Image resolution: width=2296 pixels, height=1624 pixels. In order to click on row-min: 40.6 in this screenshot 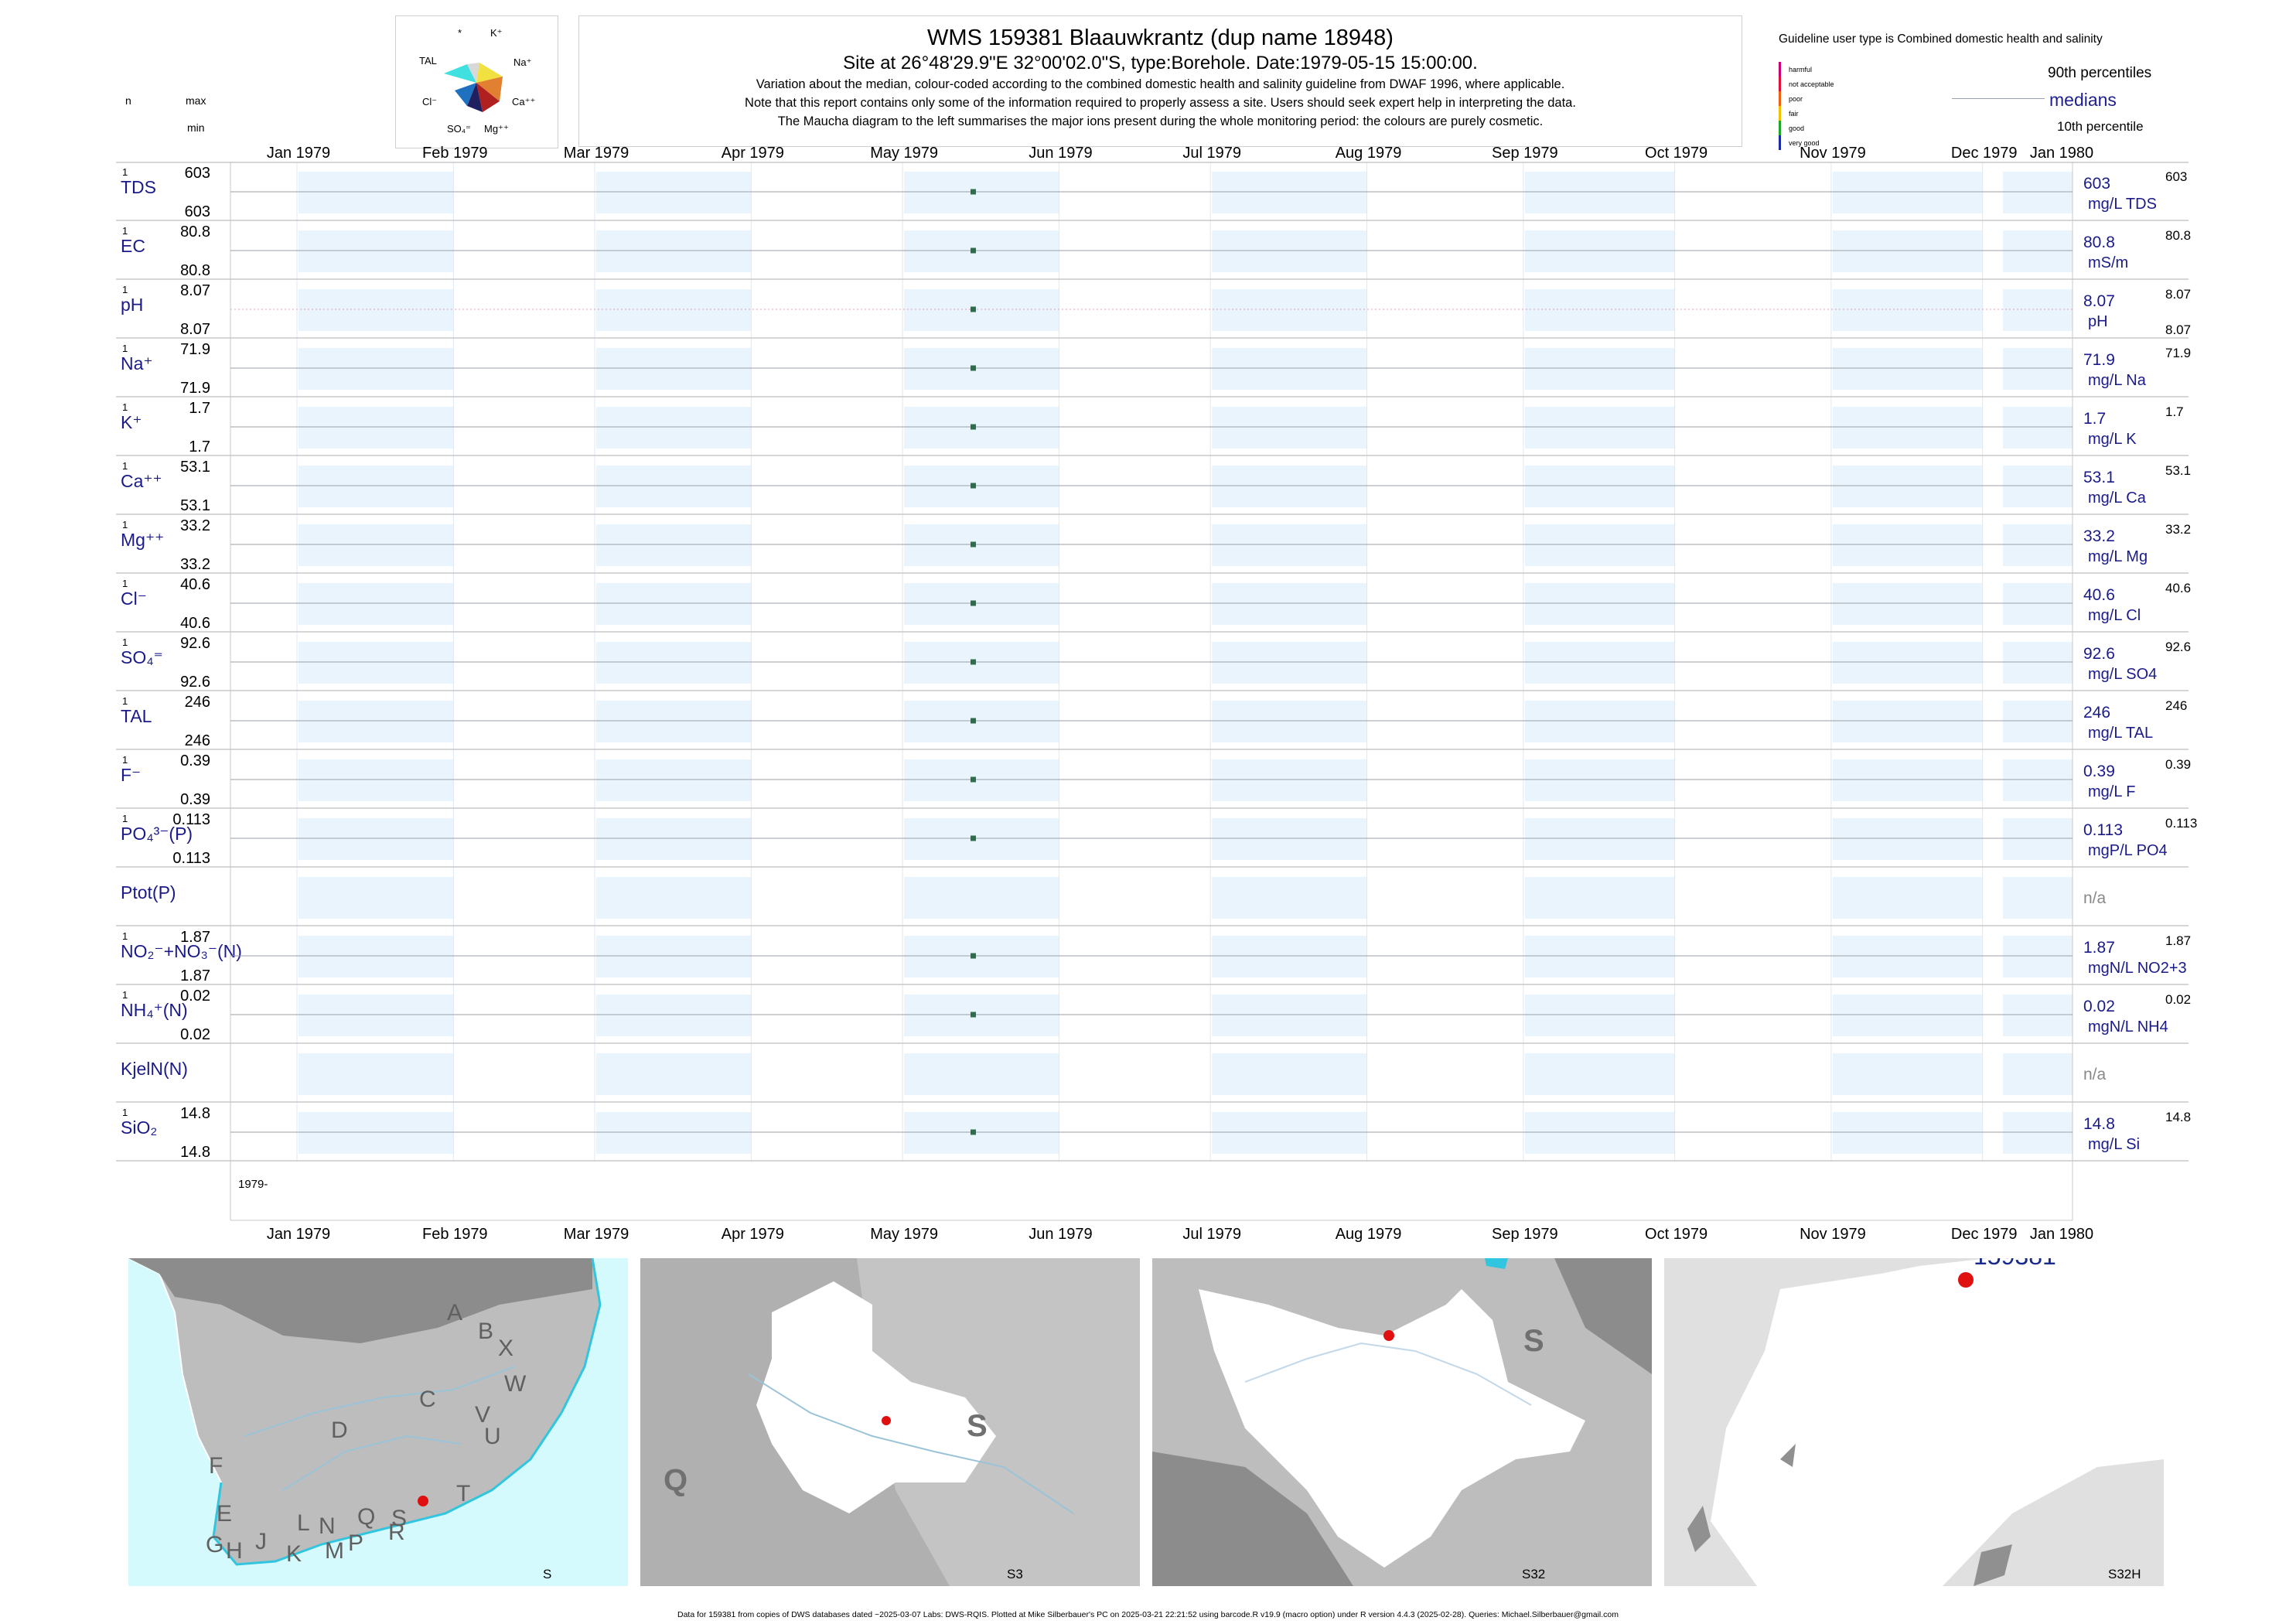, I will do `click(195, 623)`.